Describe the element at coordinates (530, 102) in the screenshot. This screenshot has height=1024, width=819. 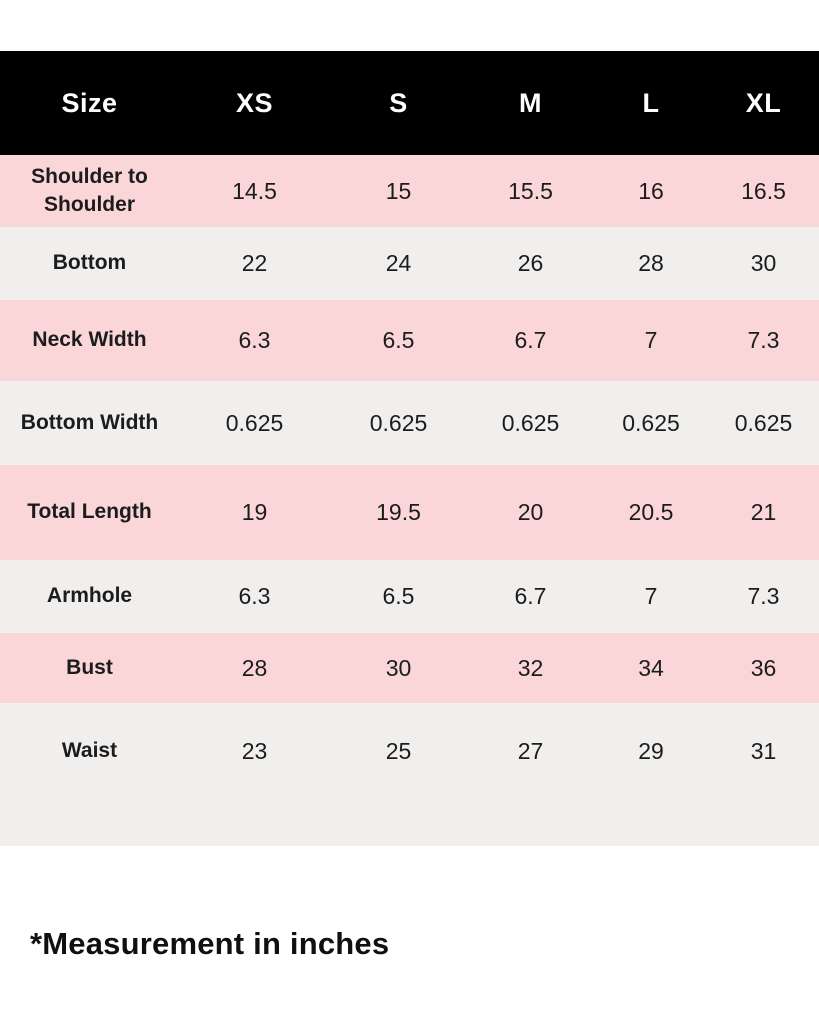
I see `header-col-m: M` at that location.